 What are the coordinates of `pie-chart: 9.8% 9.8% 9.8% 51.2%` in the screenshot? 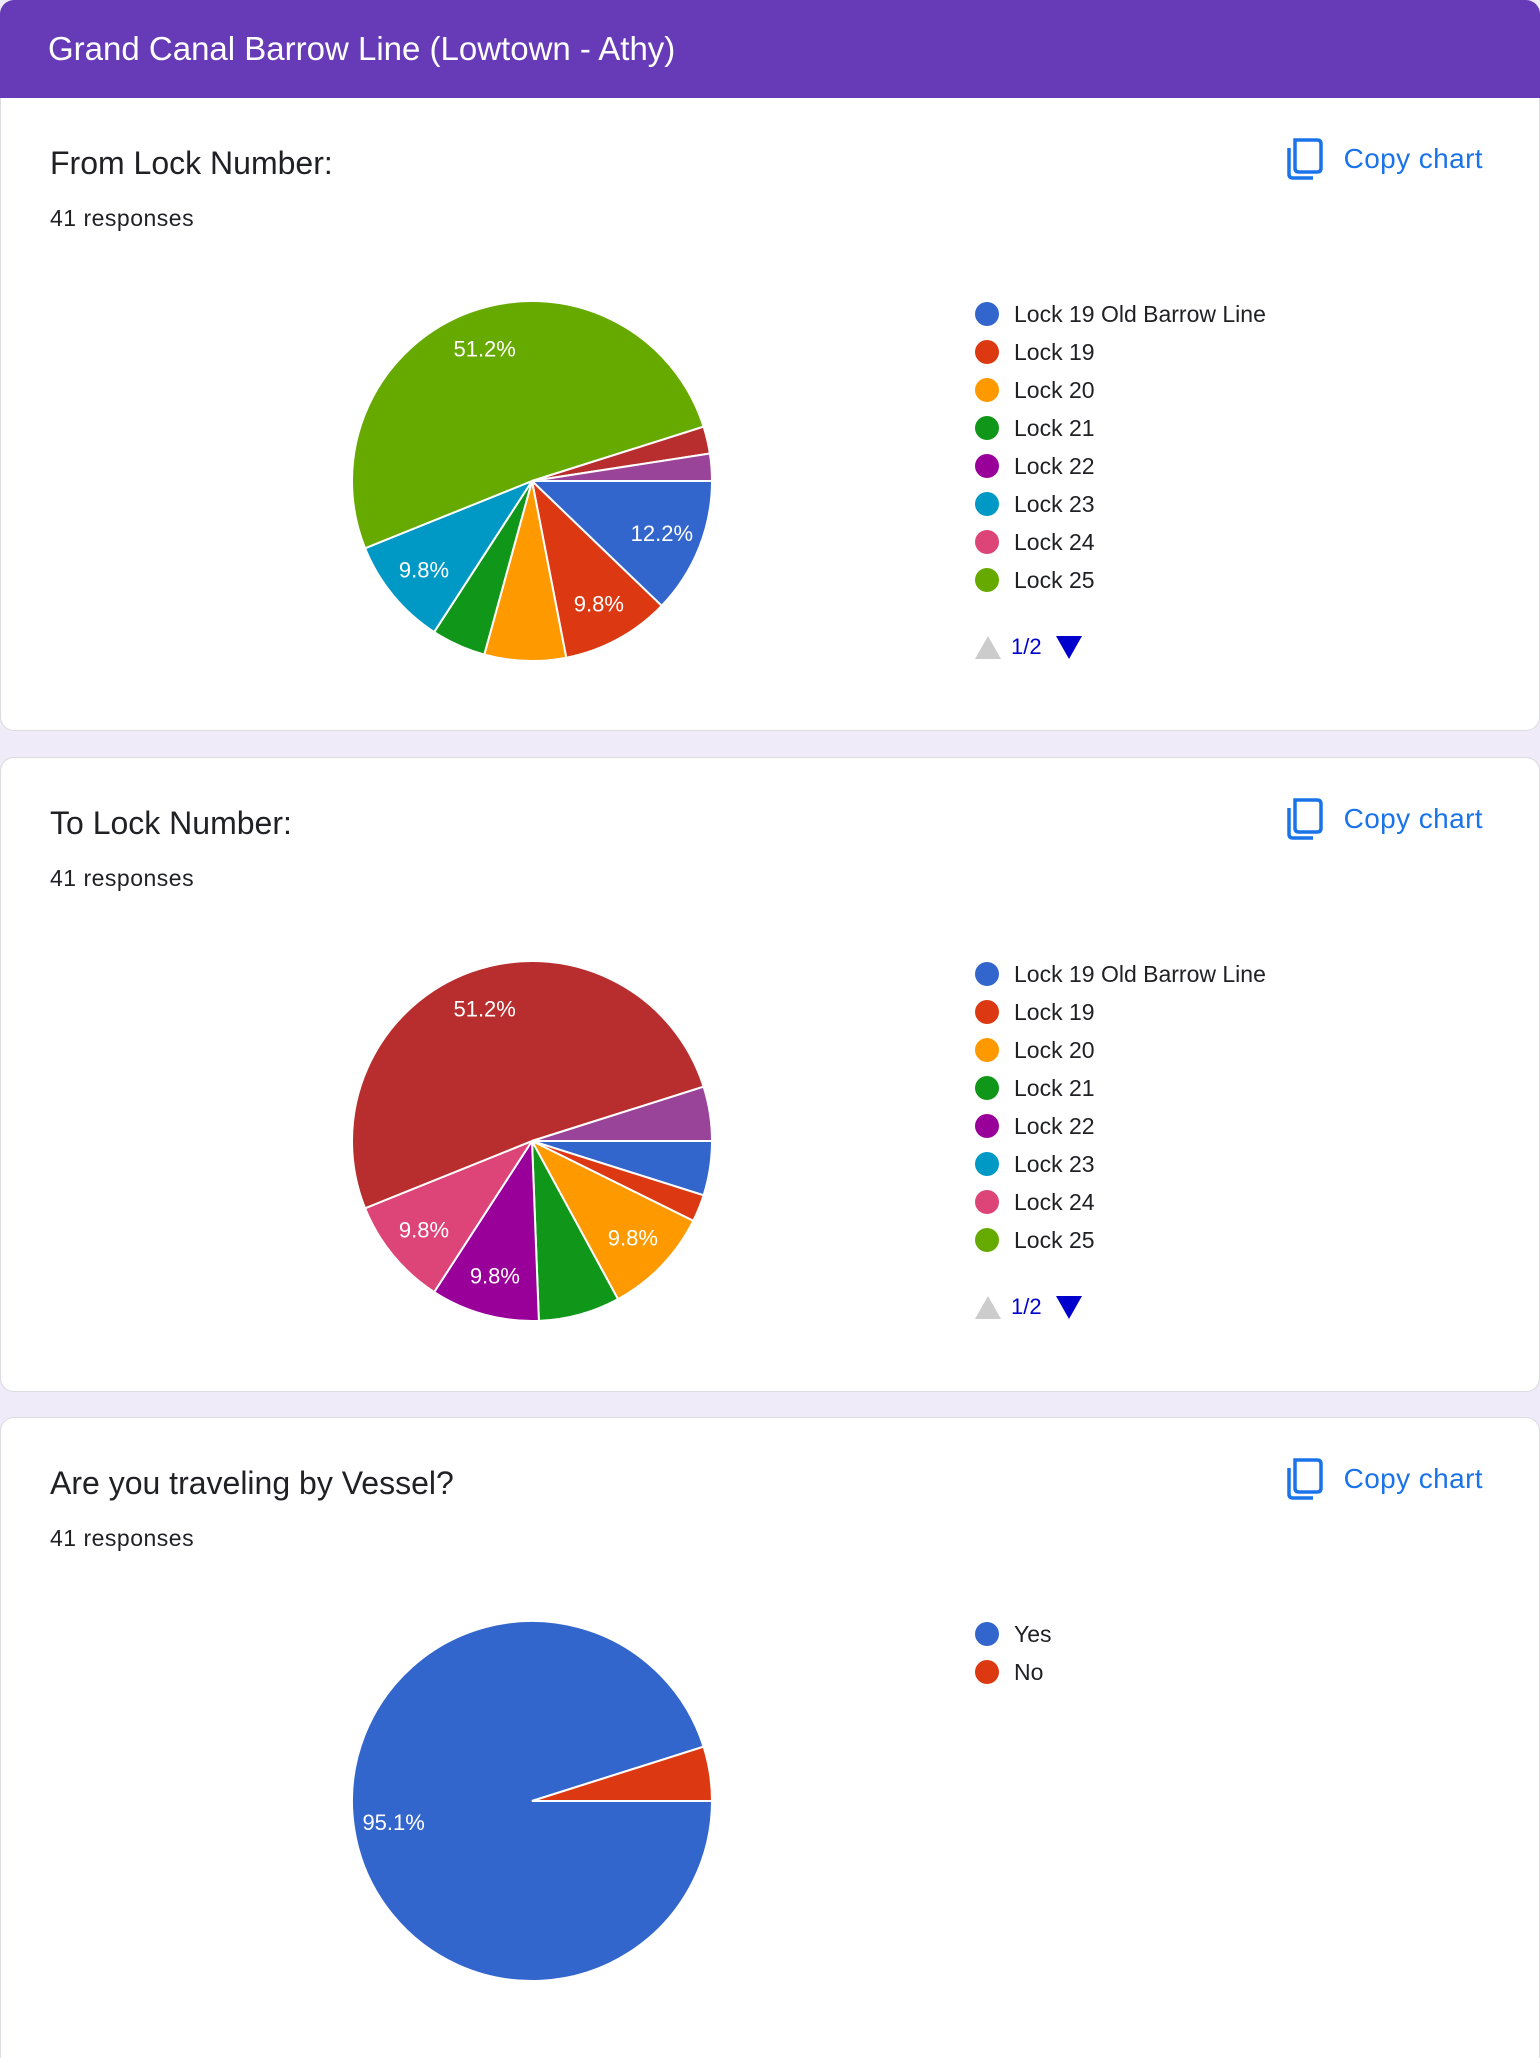 It's located at (532, 1141).